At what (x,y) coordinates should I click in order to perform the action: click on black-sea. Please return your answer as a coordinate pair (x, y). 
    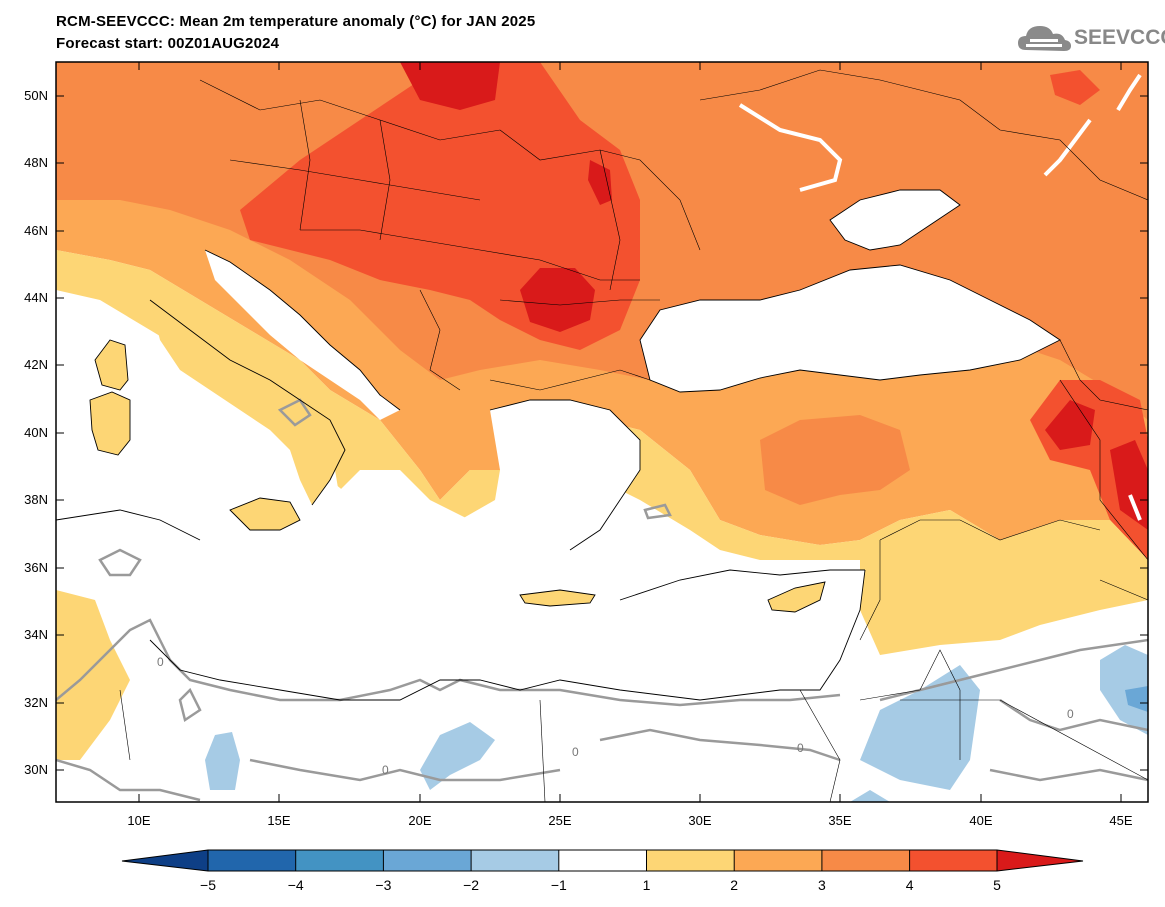
    Looking at the image, I should click on (850, 328).